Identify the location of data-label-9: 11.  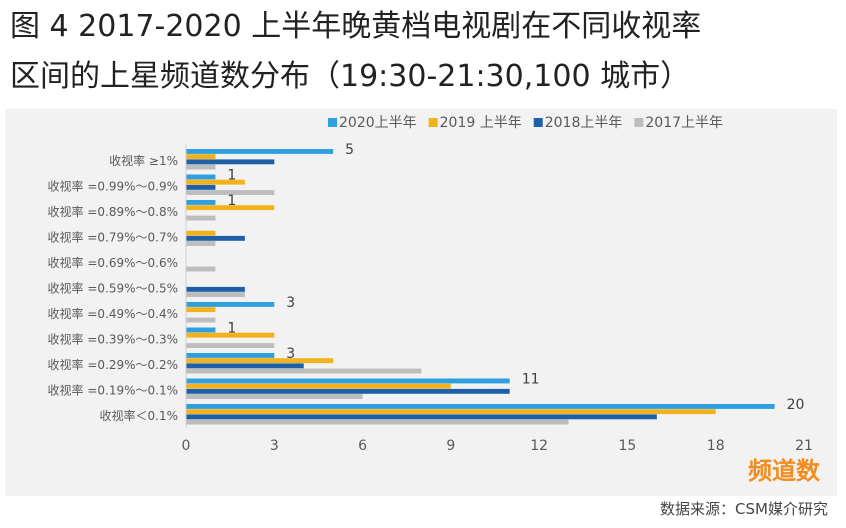
(531, 380).